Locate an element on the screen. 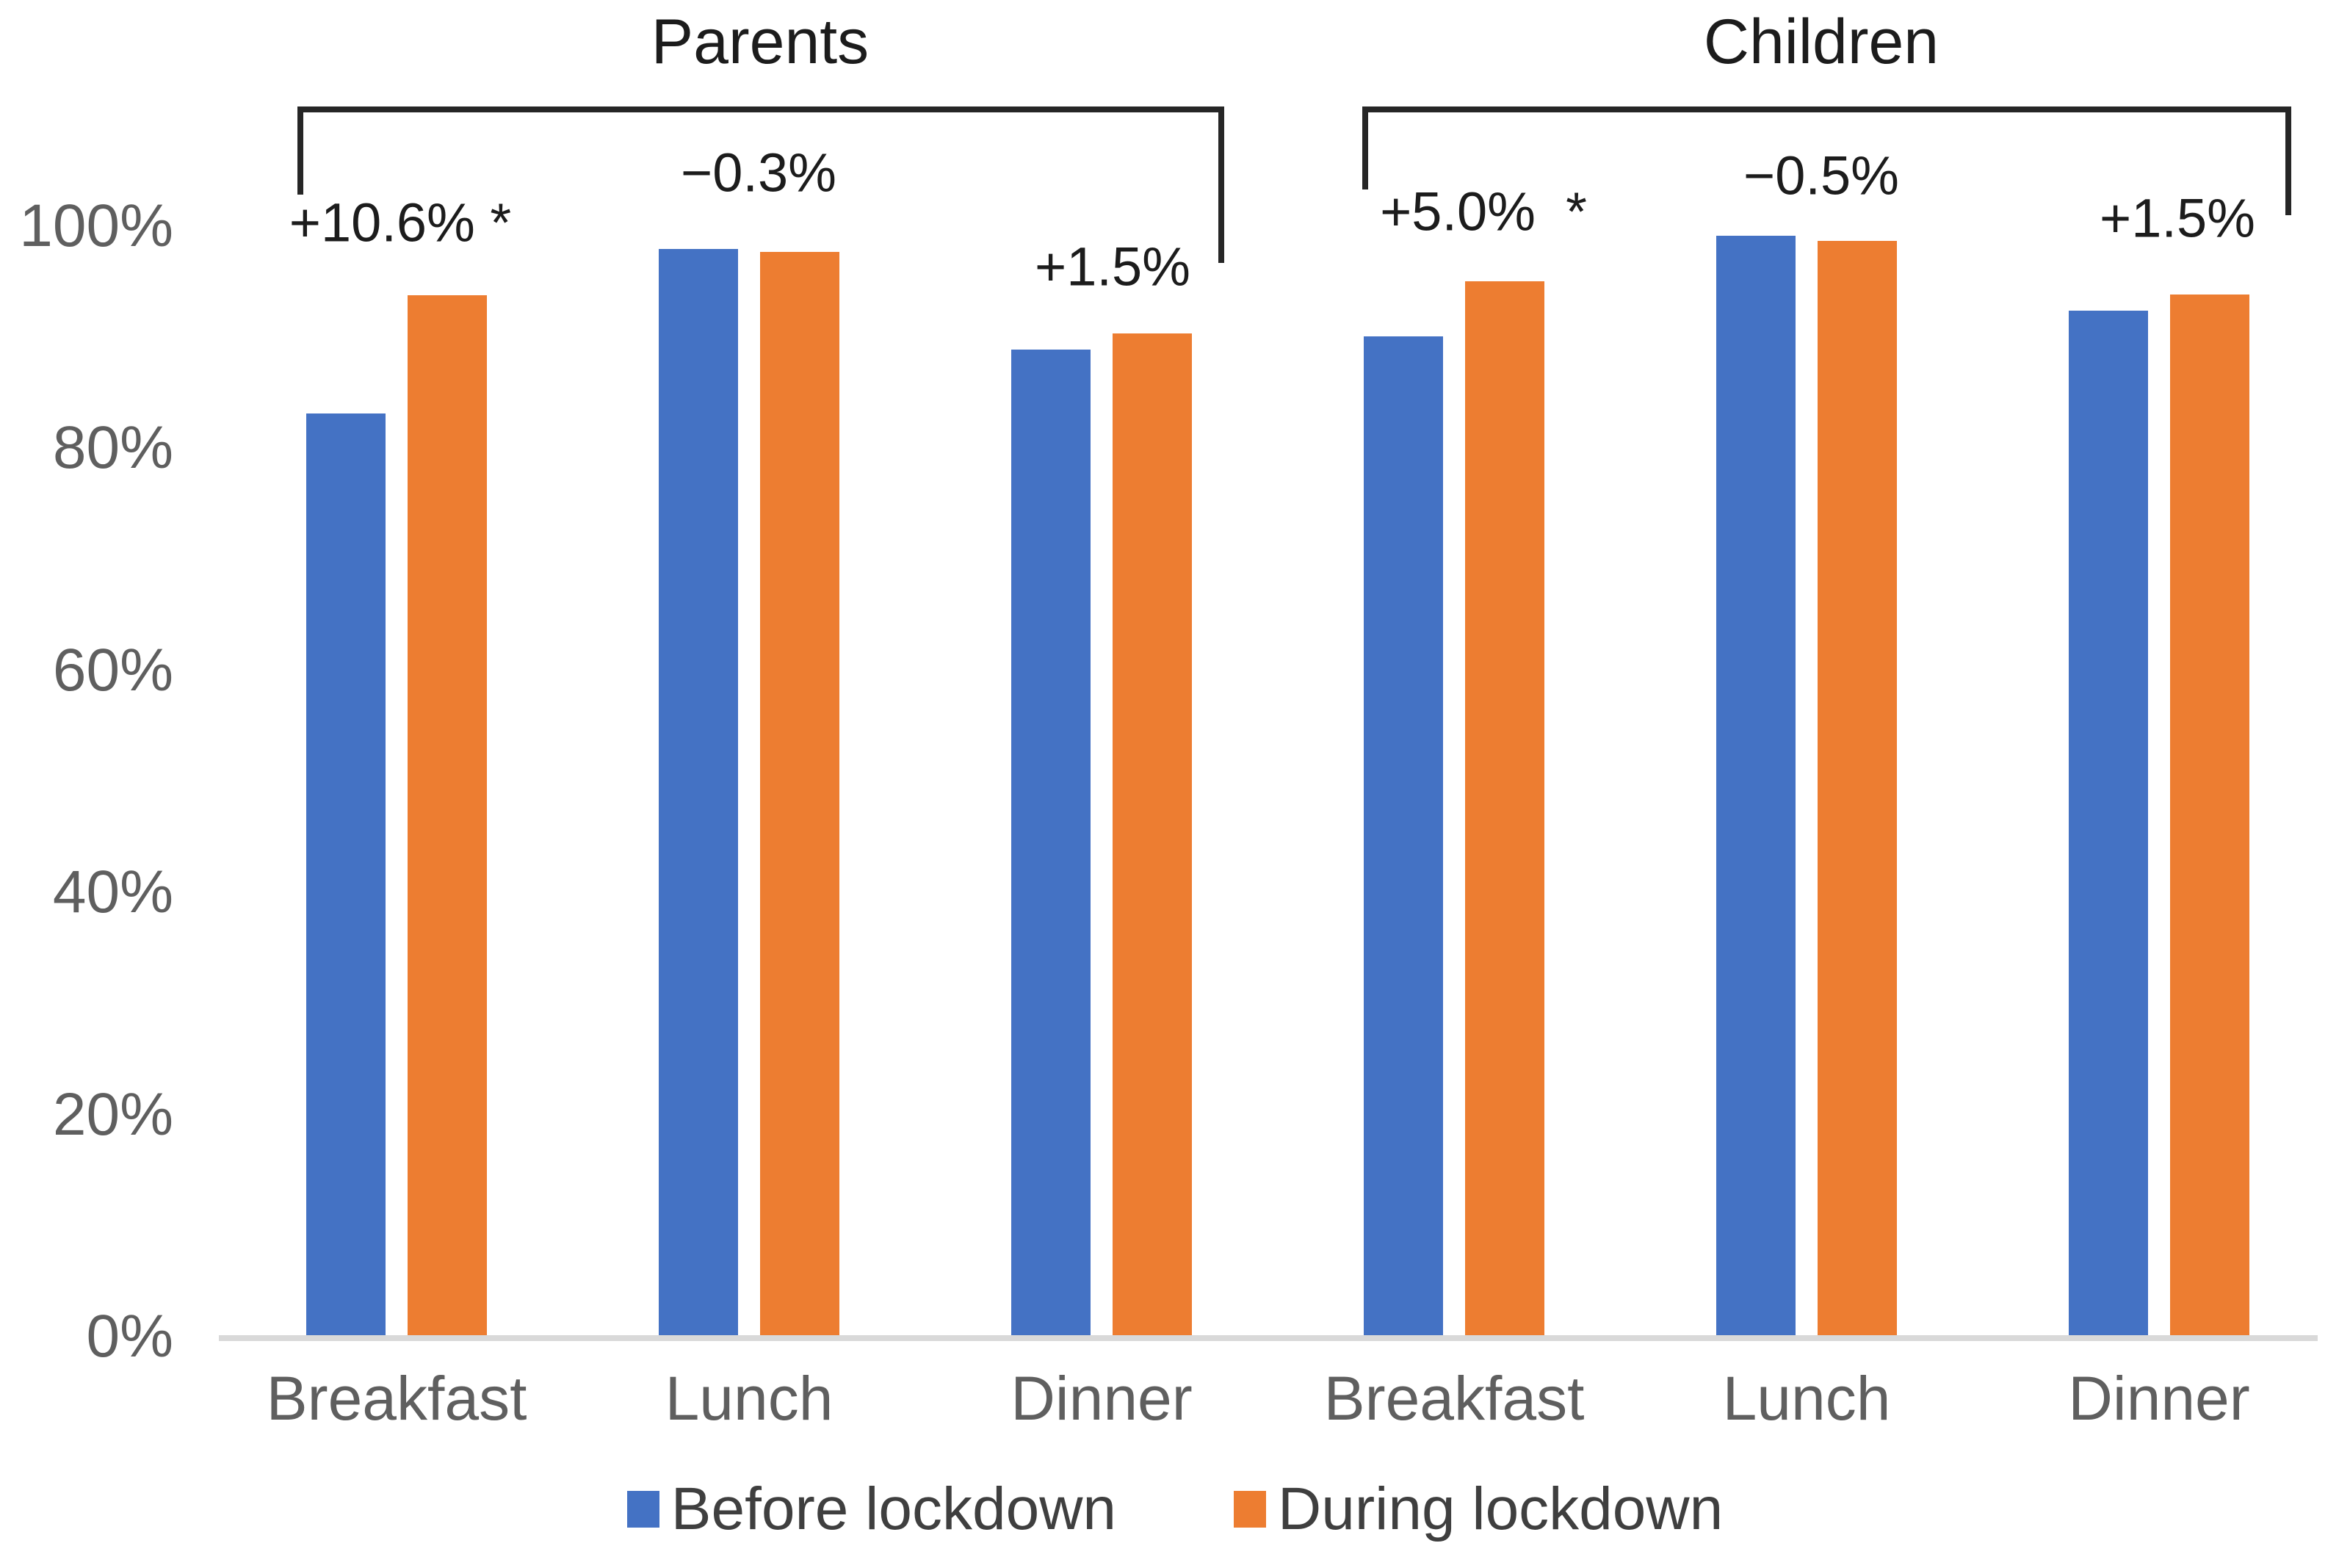 This screenshot has height=1568, width=2350. legend-swatch-before-lockdown is located at coordinates (642, 1509).